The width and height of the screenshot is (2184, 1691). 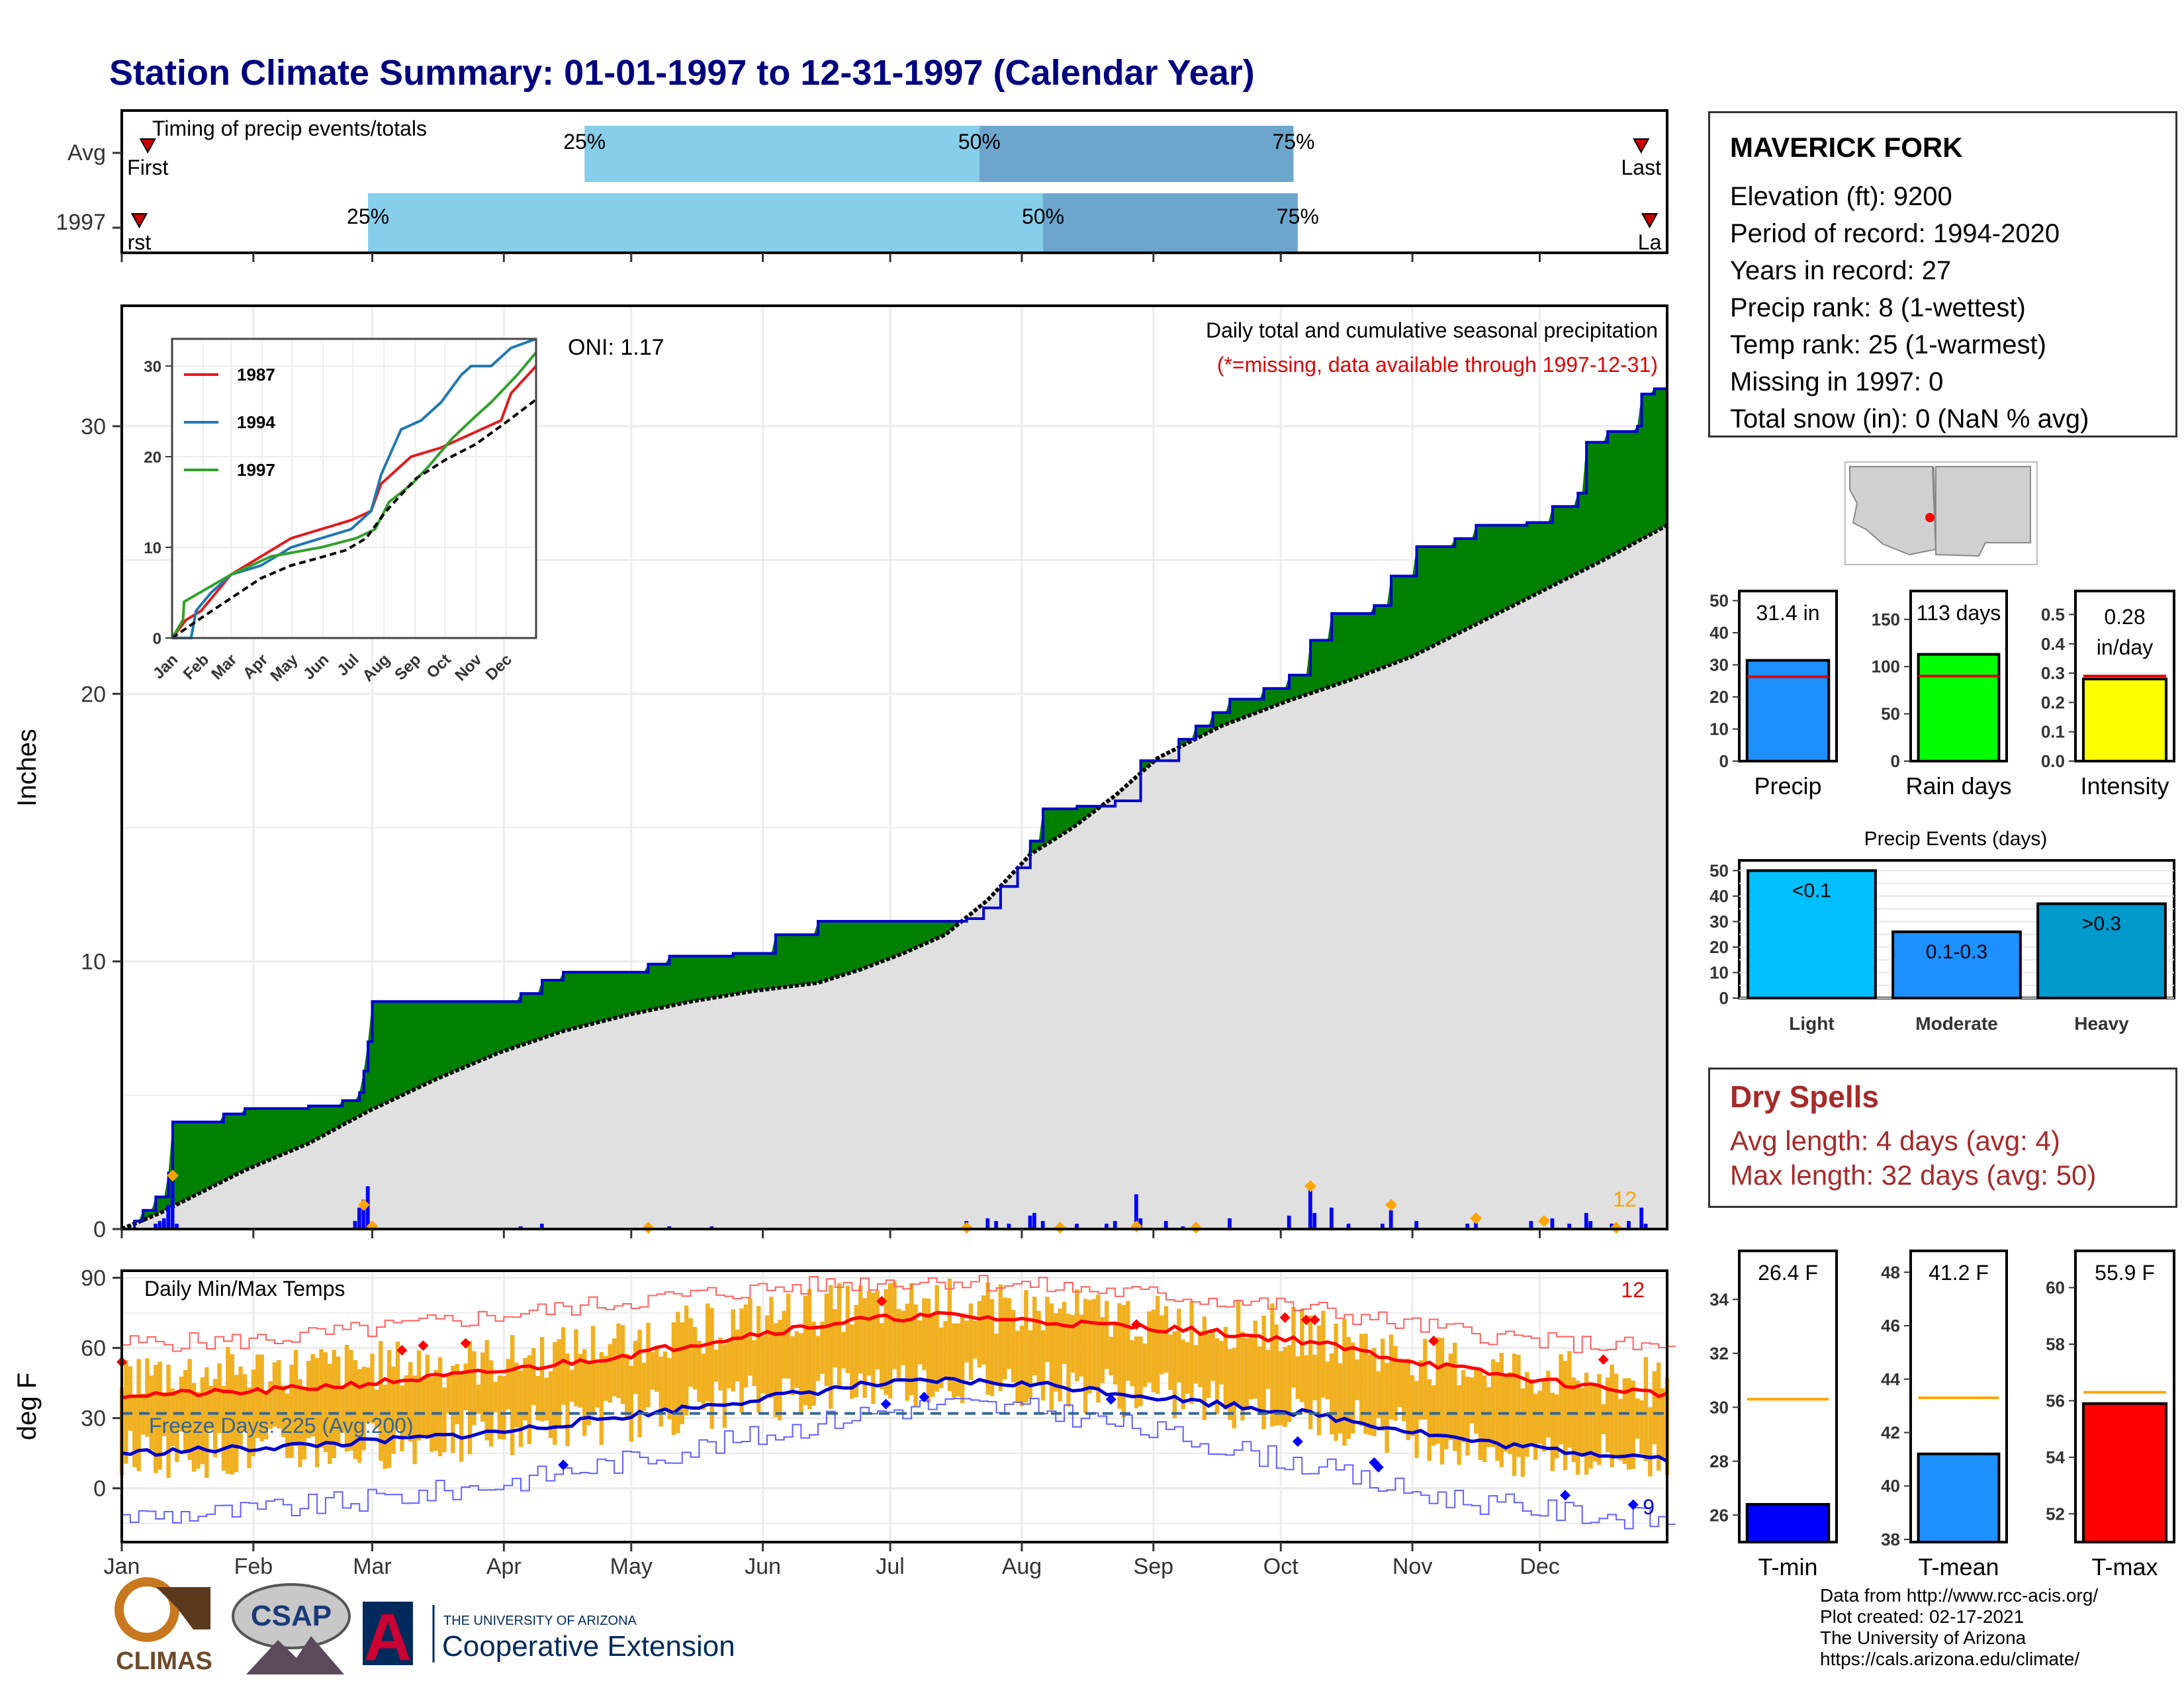 I want to click on mini-chart-title: T-mean, so click(x=1959, y=1567).